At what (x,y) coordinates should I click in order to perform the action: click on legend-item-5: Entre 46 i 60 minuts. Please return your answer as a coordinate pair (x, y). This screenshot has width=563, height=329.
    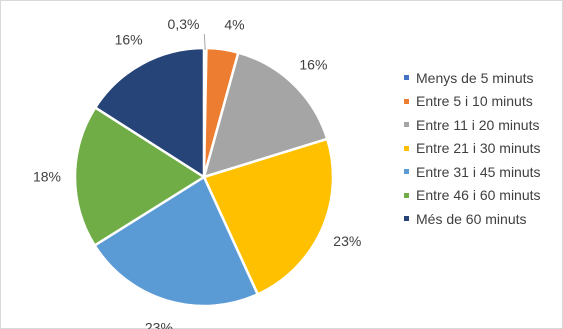
    Looking at the image, I should click on (483, 196).